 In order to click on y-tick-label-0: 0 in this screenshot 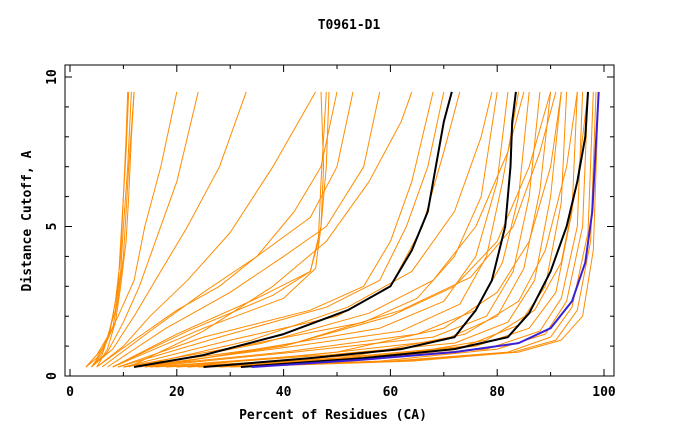, I will do `click(52, 376)`.